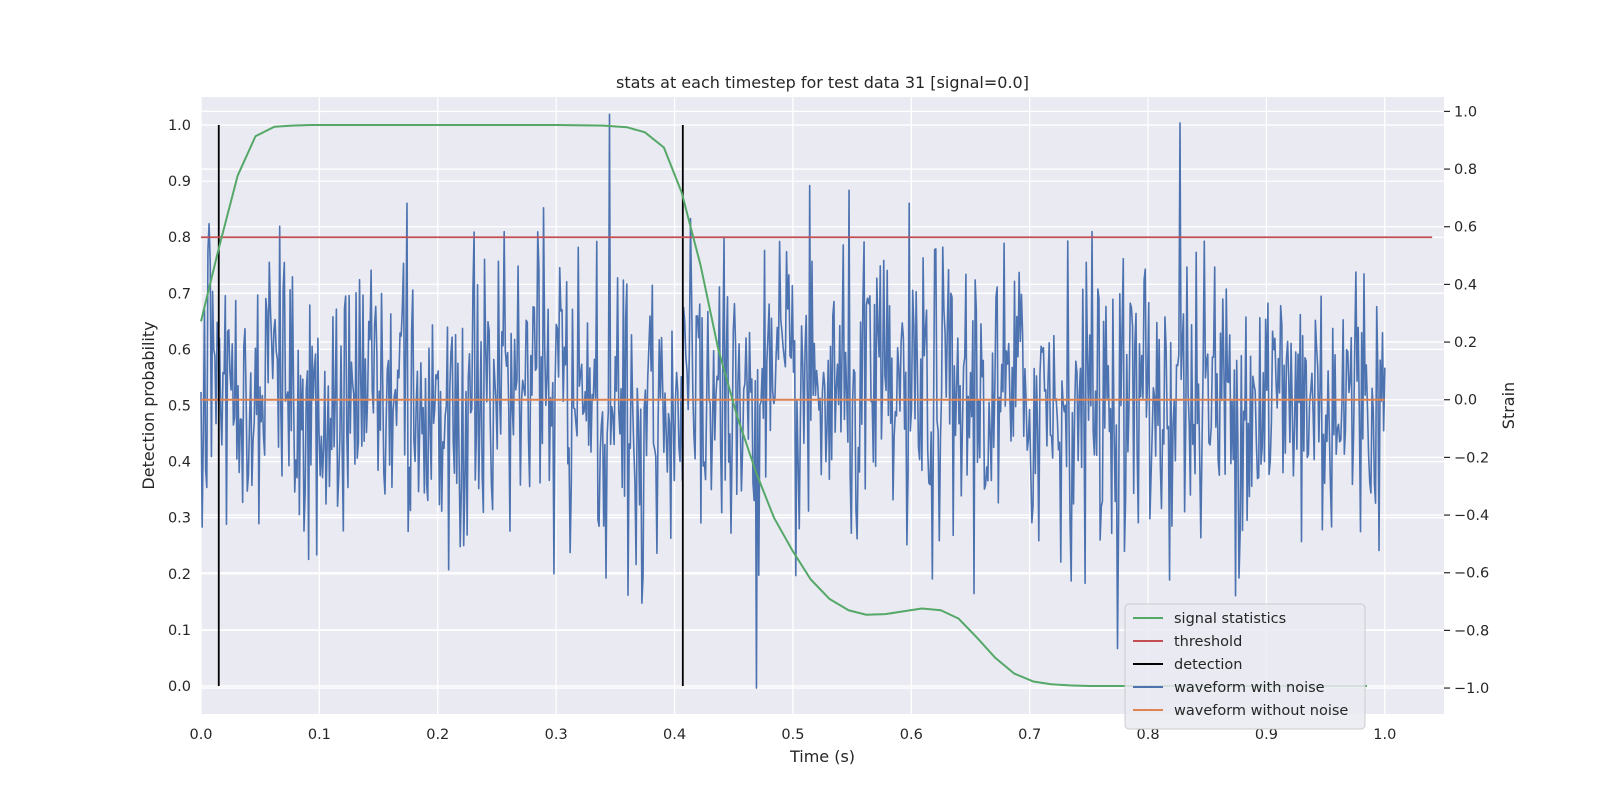 The width and height of the screenshot is (1600, 804). What do you see at coordinates (911, 735) in the screenshot?
I see `x-tick-label: 0.6` at bounding box center [911, 735].